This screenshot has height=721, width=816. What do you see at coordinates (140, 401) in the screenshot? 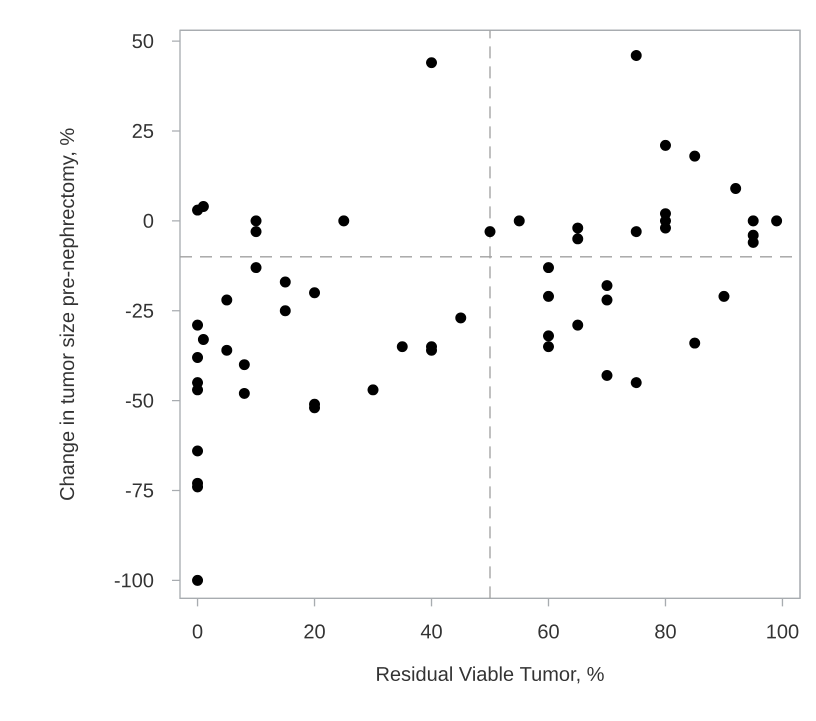
I see `y-tick-label: -50` at bounding box center [140, 401].